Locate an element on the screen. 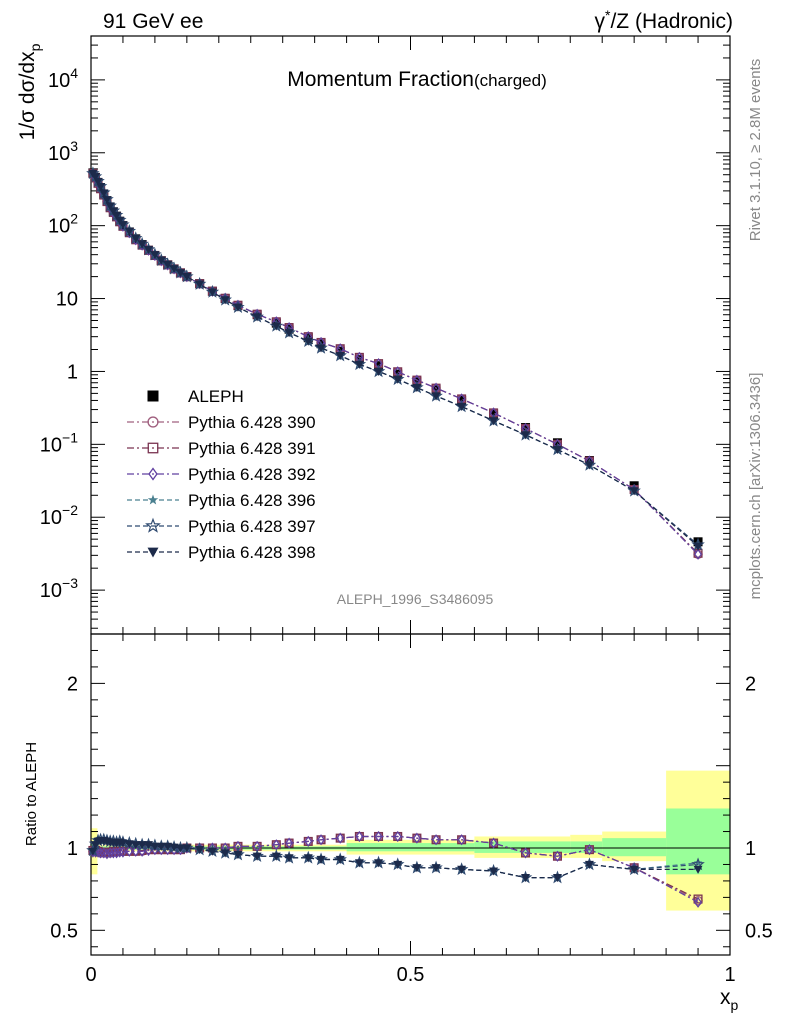 This screenshot has width=786, height=1024. main-ytick-label: 10⁻³ is located at coordinates (59, 588).